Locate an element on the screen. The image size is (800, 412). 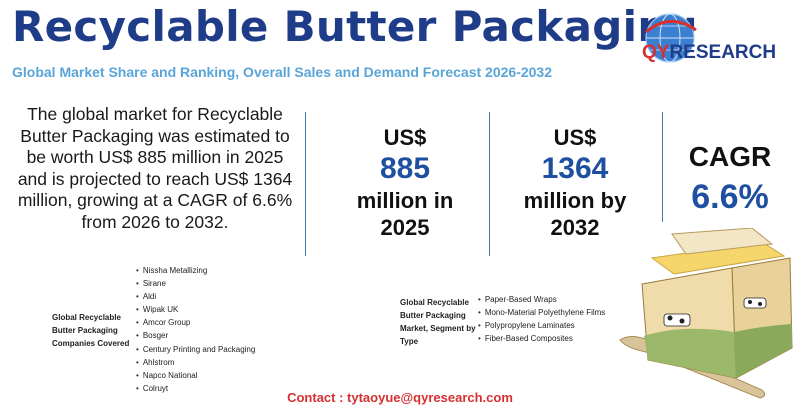
list-item: Napco National is located at coordinates (195, 375).